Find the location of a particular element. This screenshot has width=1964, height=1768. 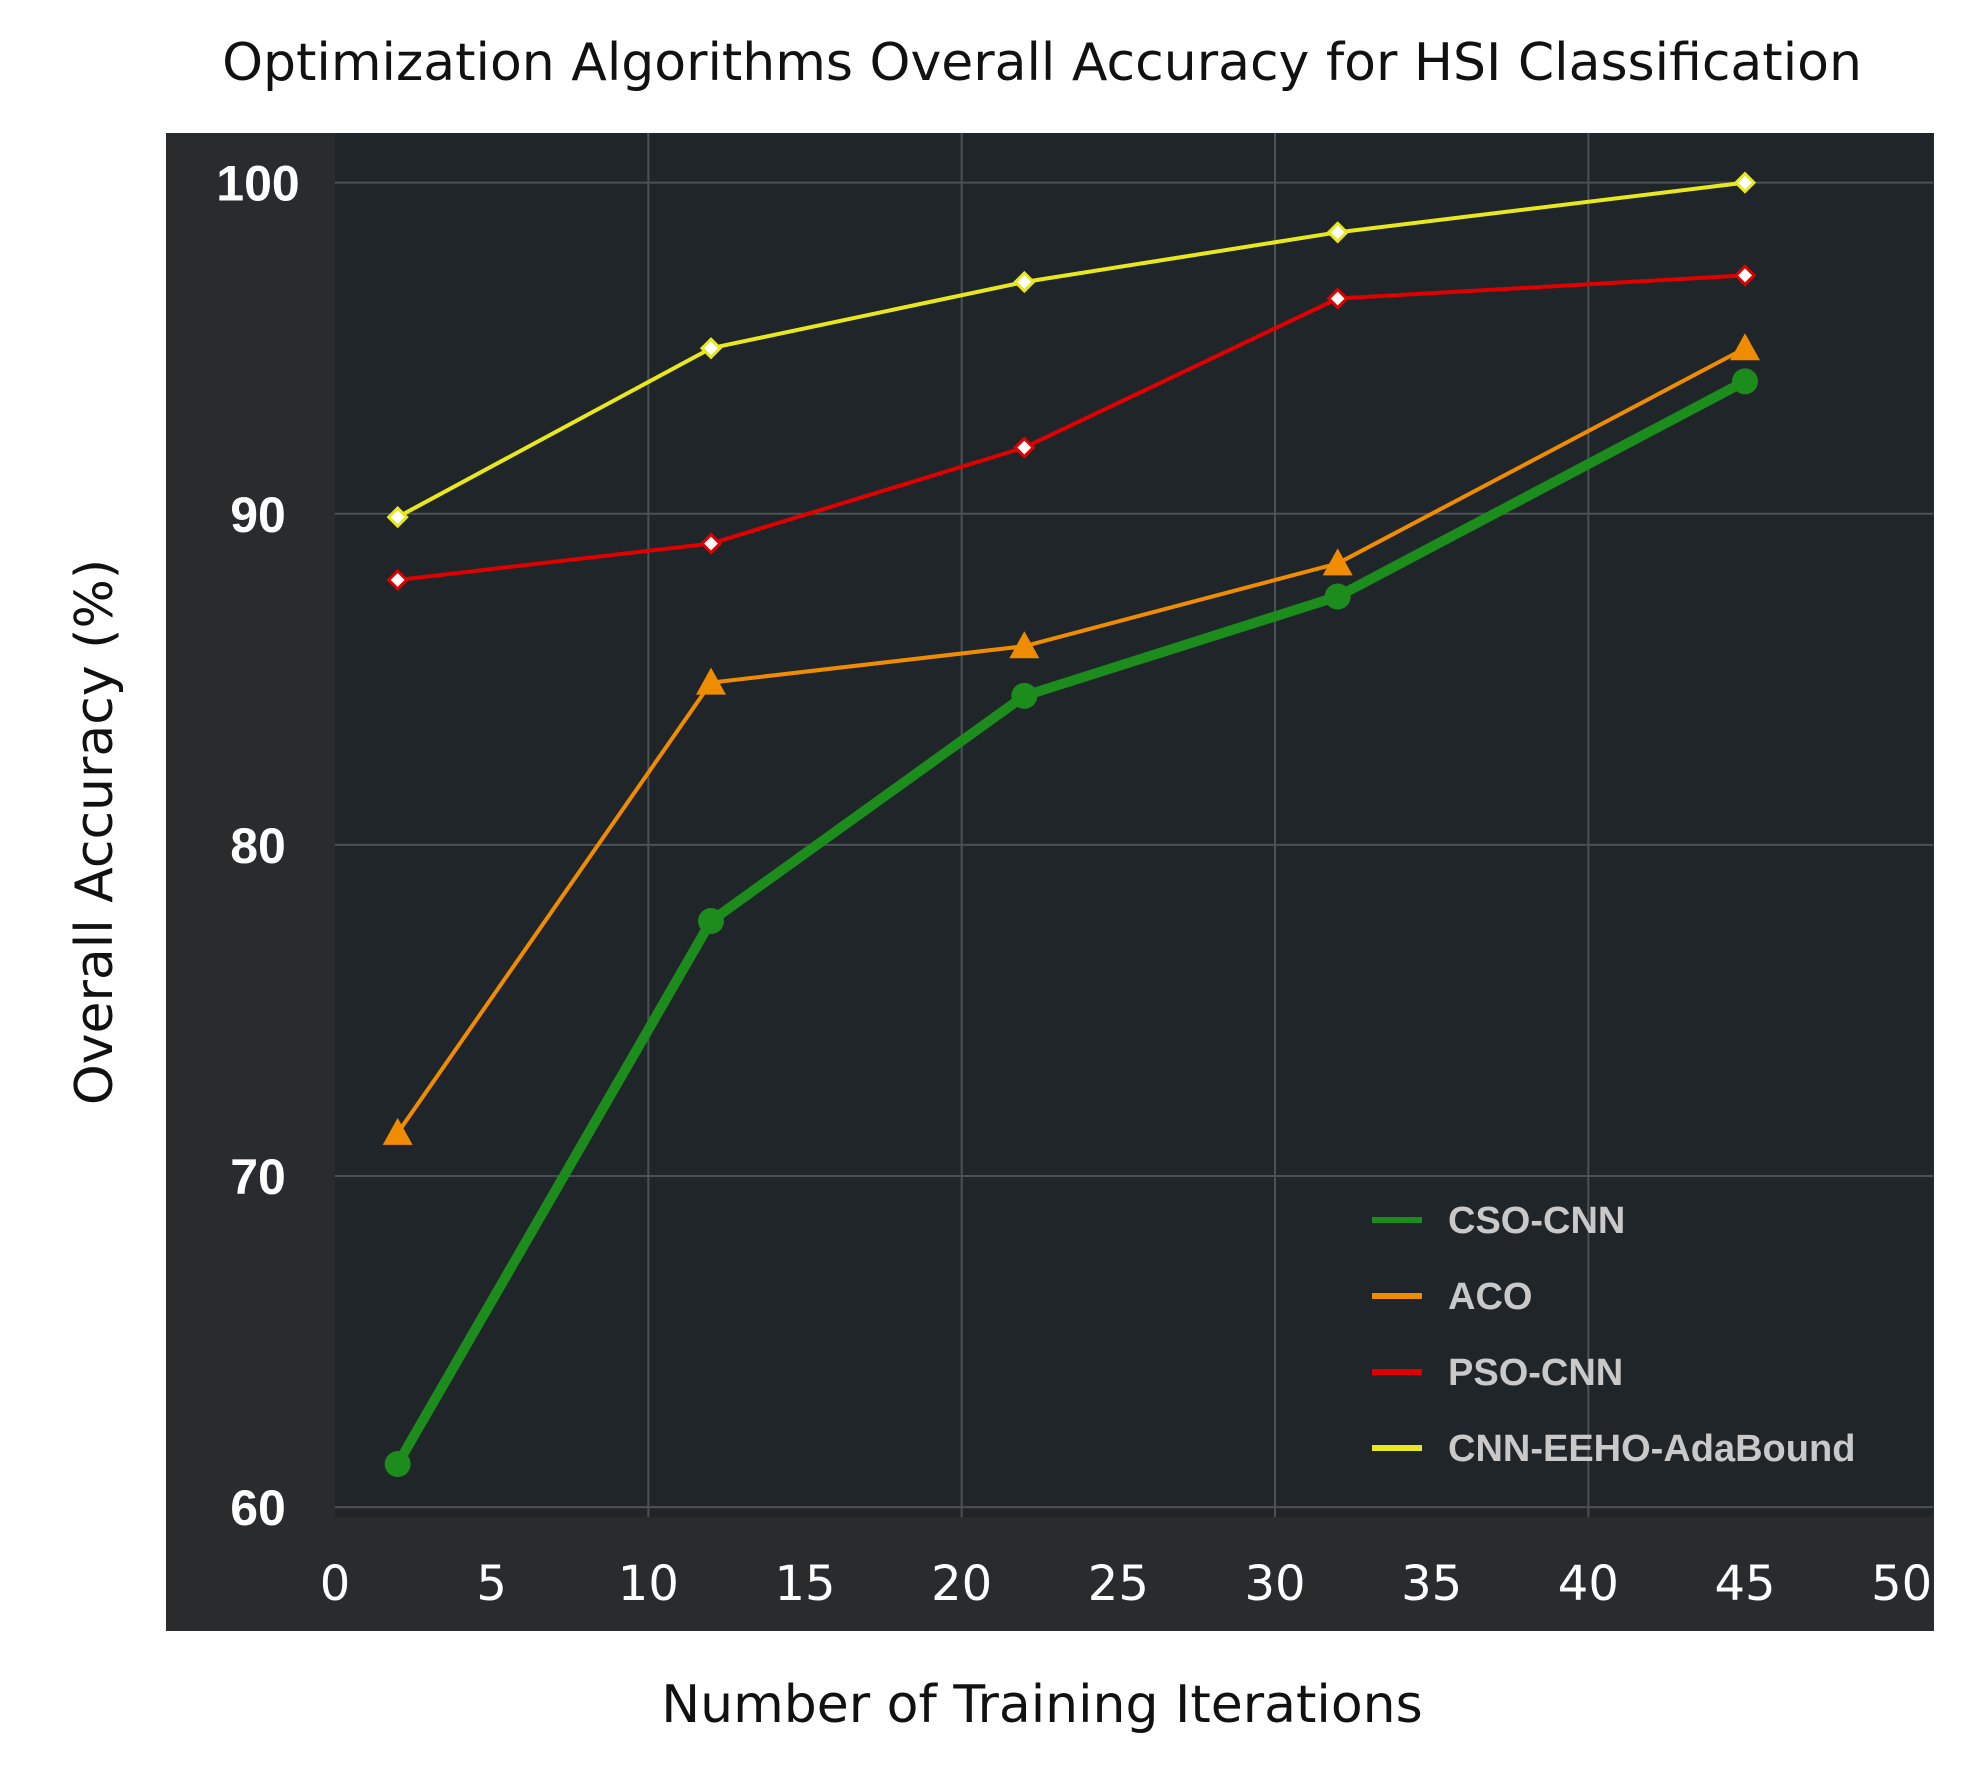

x-tick-label: 0 is located at coordinates (335, 1584).